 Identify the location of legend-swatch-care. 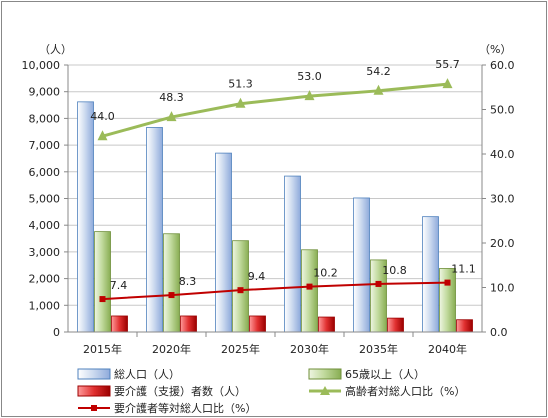
(94, 391).